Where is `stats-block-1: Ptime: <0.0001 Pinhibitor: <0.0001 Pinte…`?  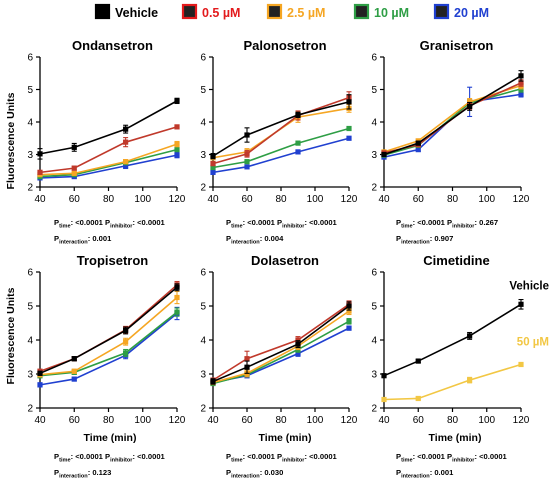 stats-block-1: Ptime: <0.0001 Pinhibitor: <0.0001 Pinte… is located at coordinates (109, 232).